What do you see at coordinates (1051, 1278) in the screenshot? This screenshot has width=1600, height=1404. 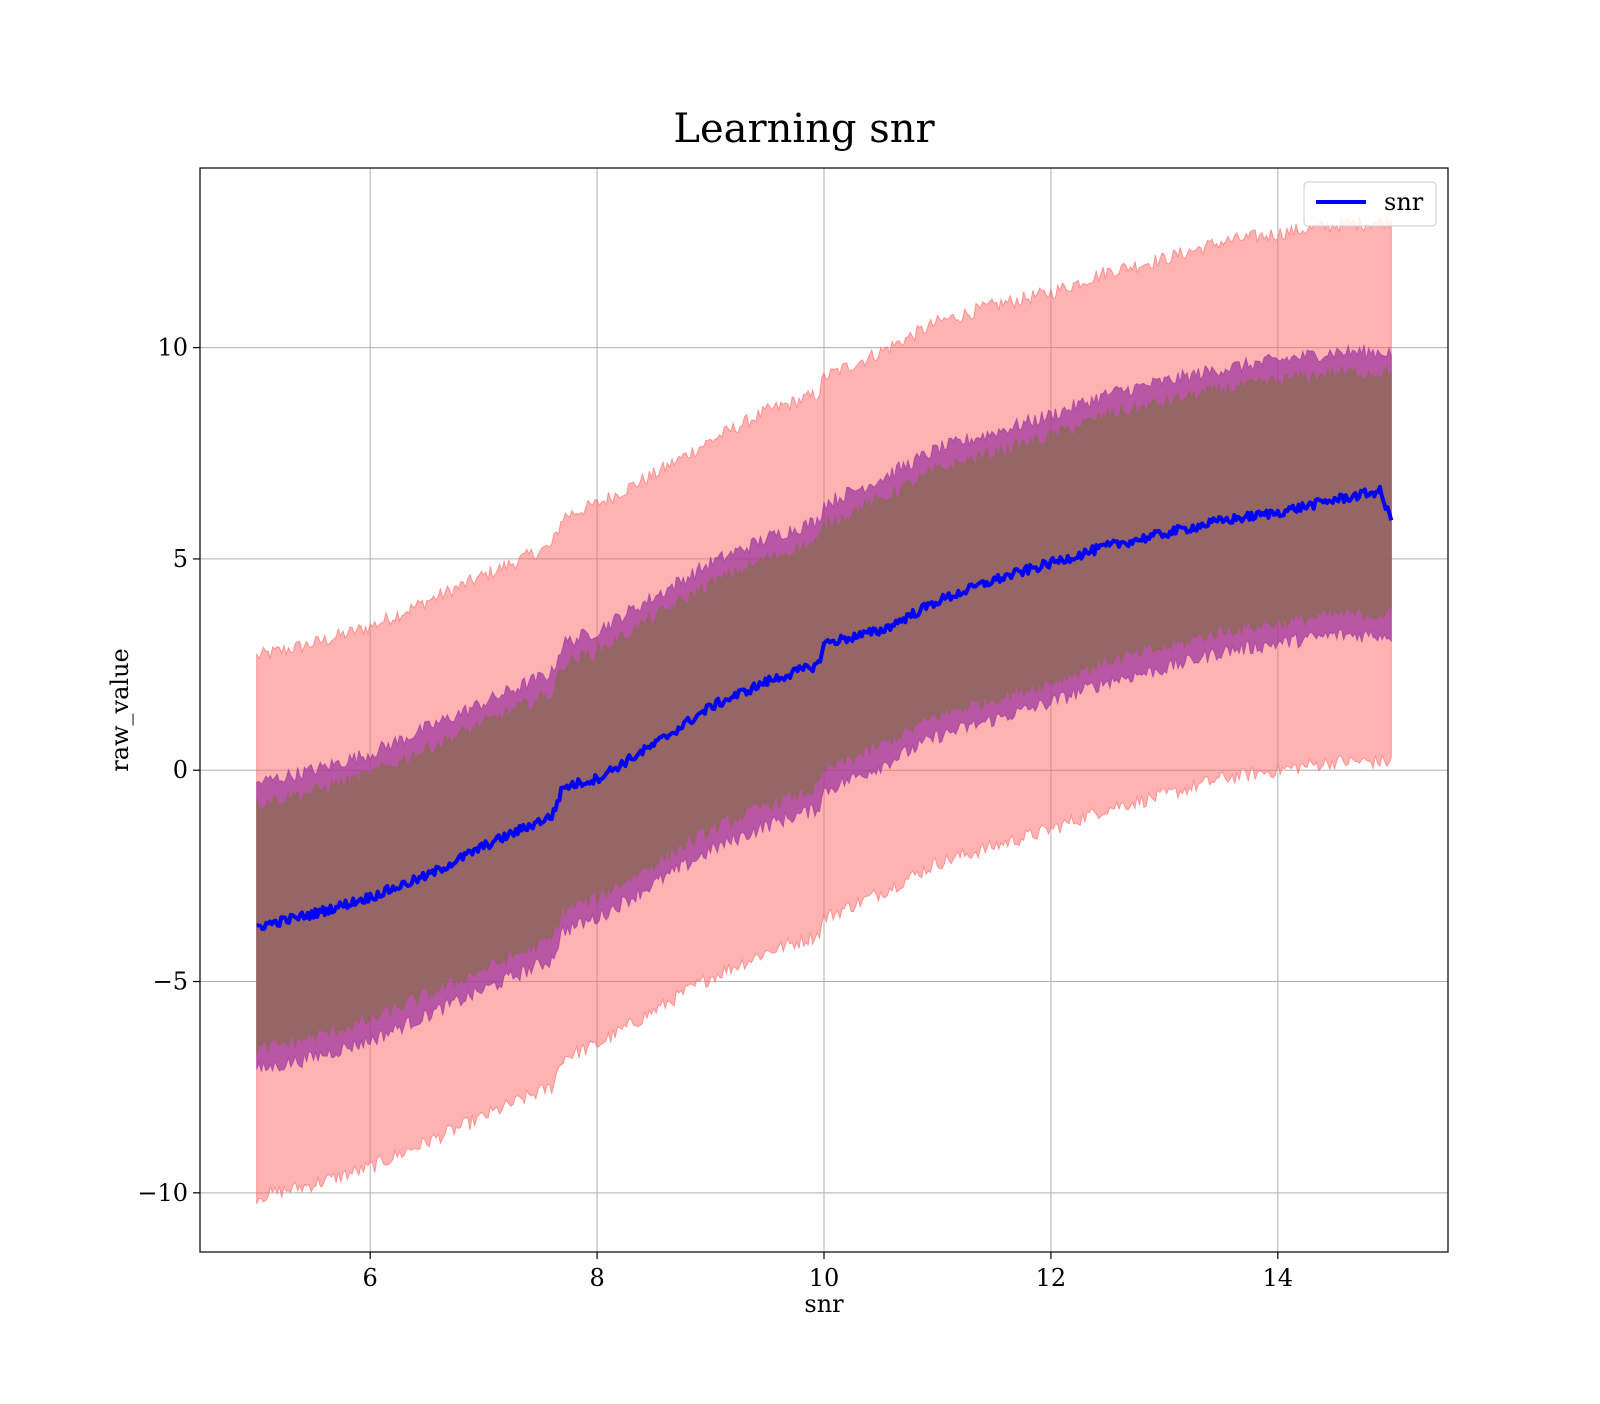 I see `x-tick-label: 12` at bounding box center [1051, 1278].